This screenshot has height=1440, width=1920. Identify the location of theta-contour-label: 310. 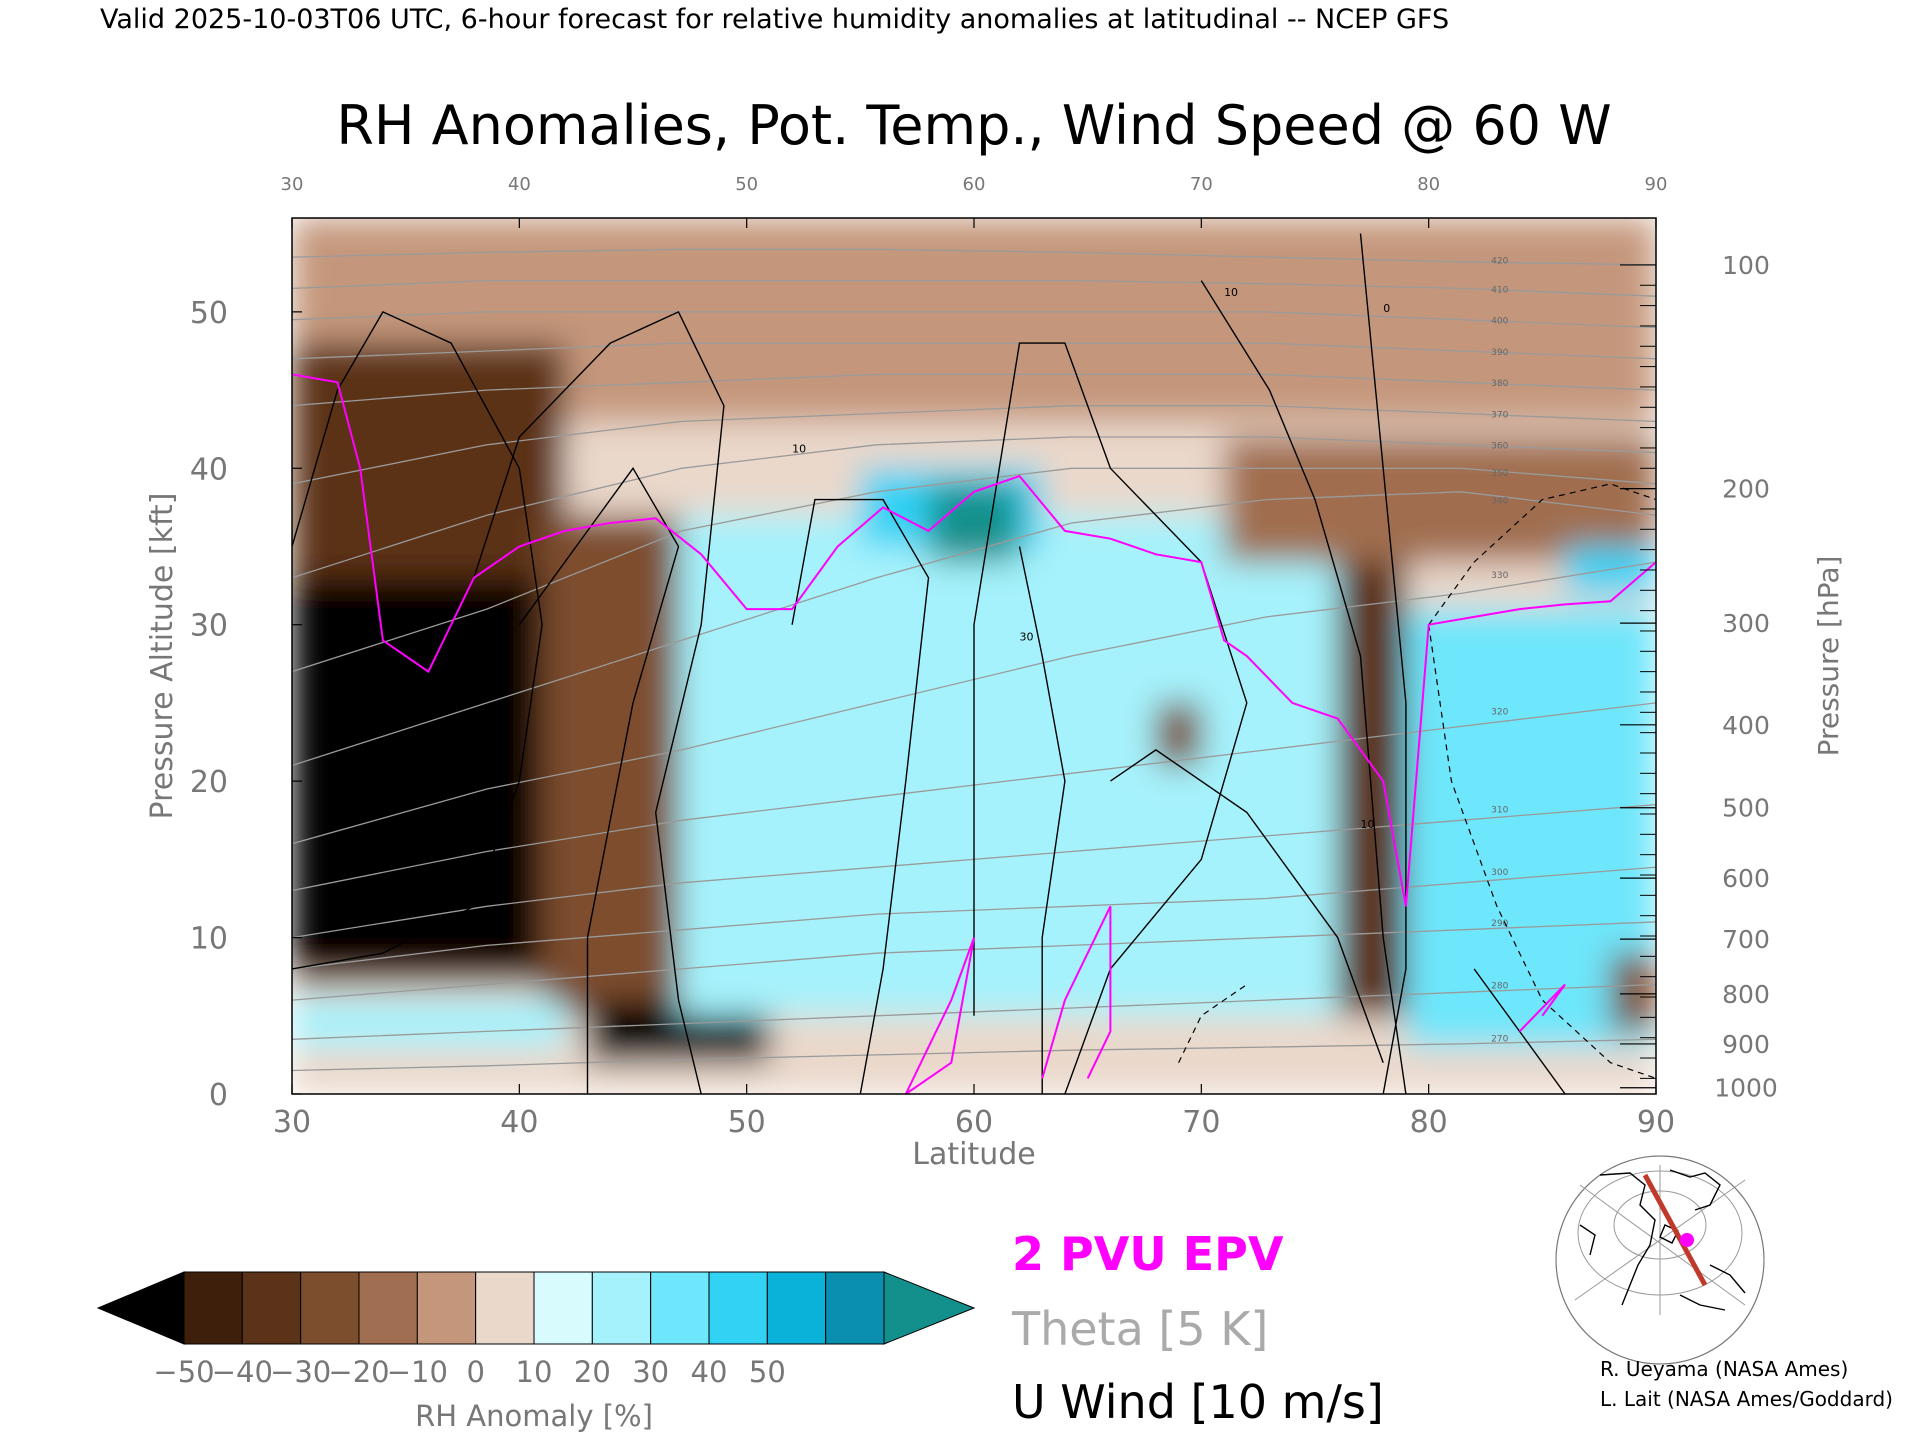
(1499, 810).